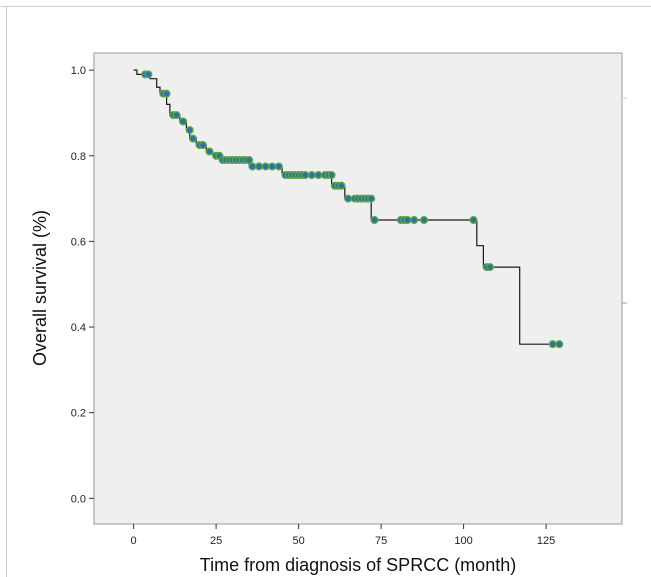  Describe the element at coordinates (78, 242) in the screenshot. I see `y-tick-label: 0.6` at that location.